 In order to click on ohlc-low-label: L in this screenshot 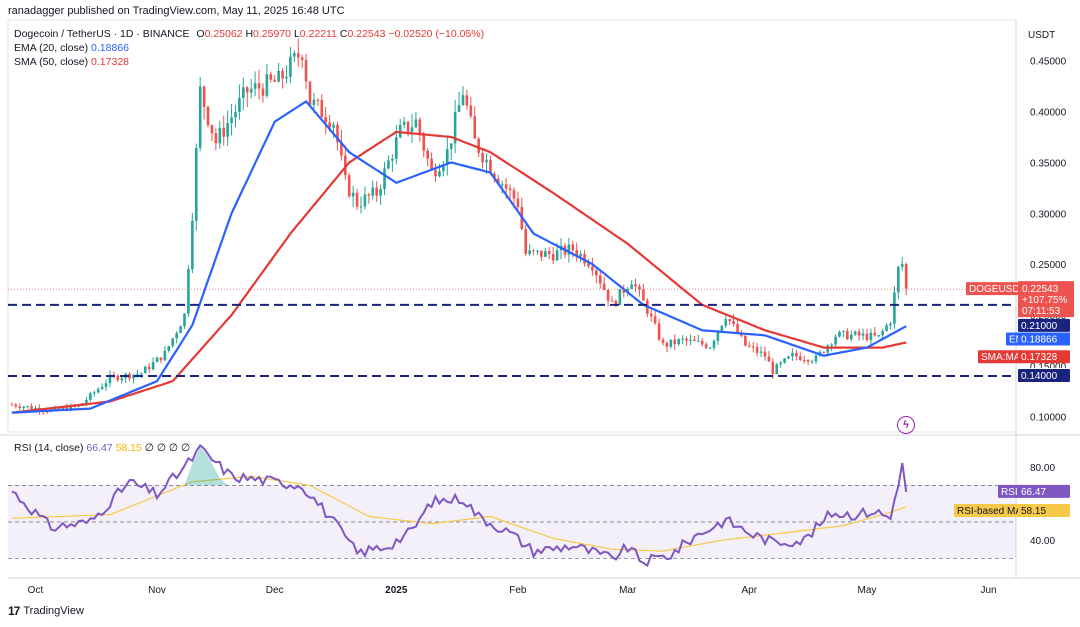, I will do `click(296, 34)`.